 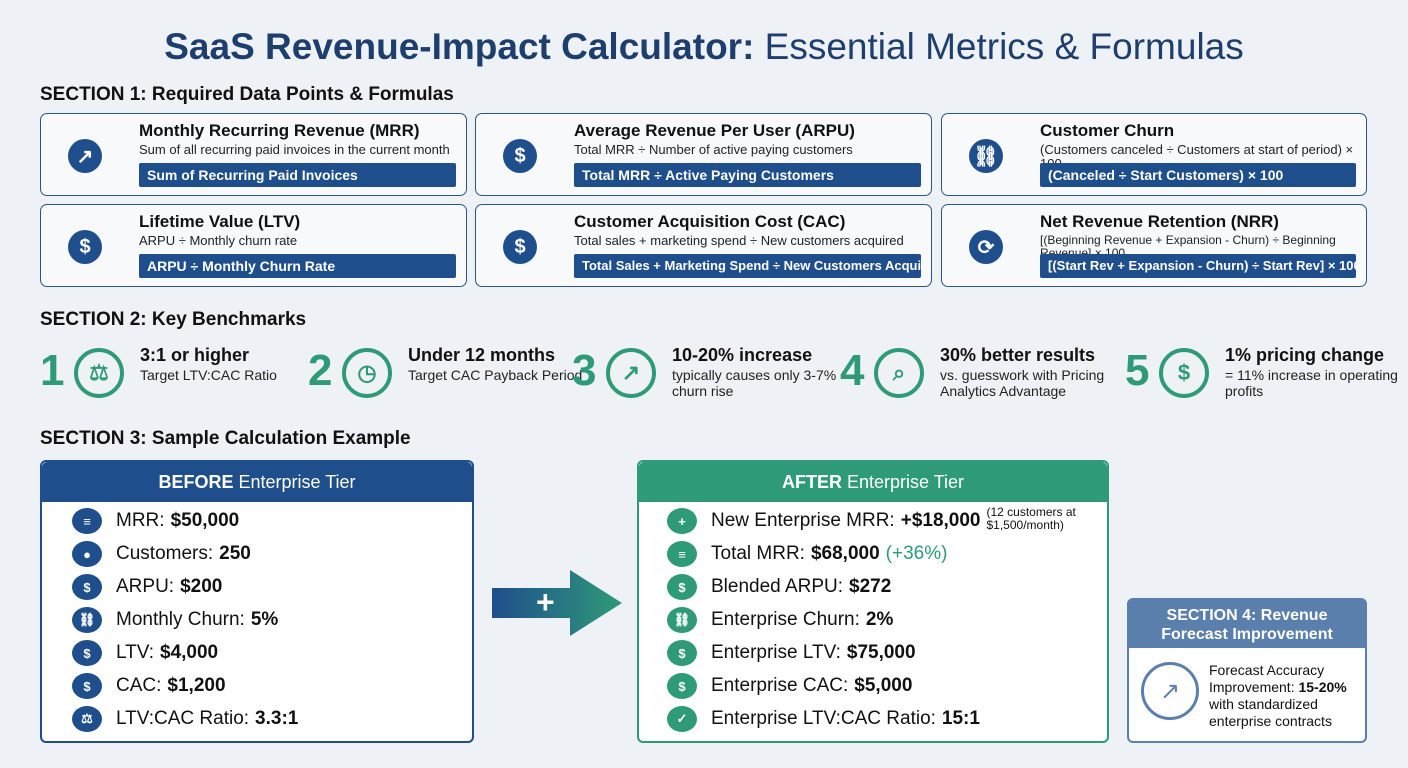 I want to click on scale-check-icon: ✓, so click(x=682, y=719).